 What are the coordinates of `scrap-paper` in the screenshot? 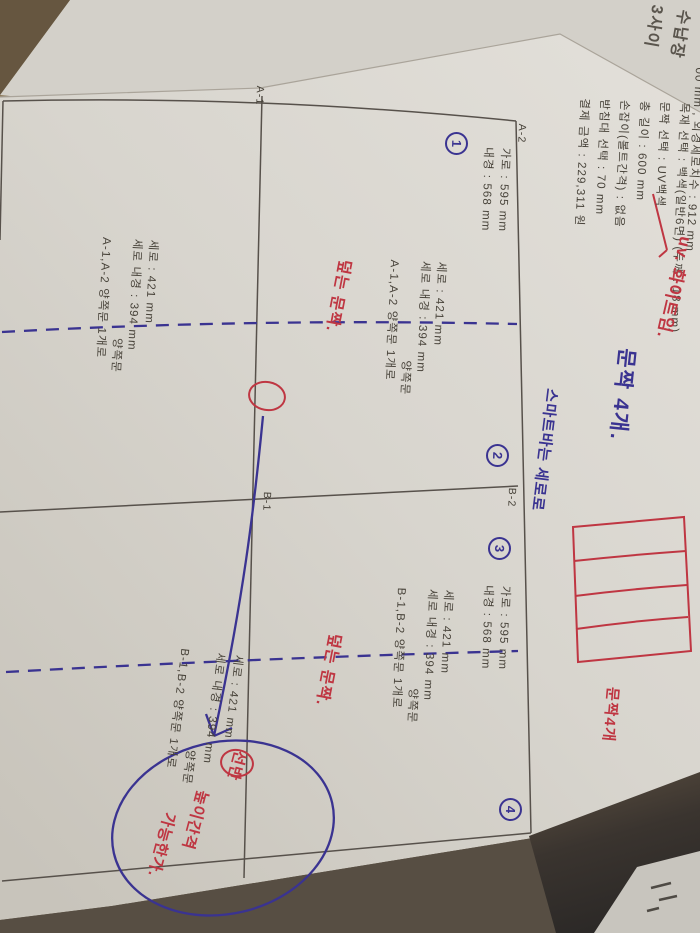 It's located at (647, 892).